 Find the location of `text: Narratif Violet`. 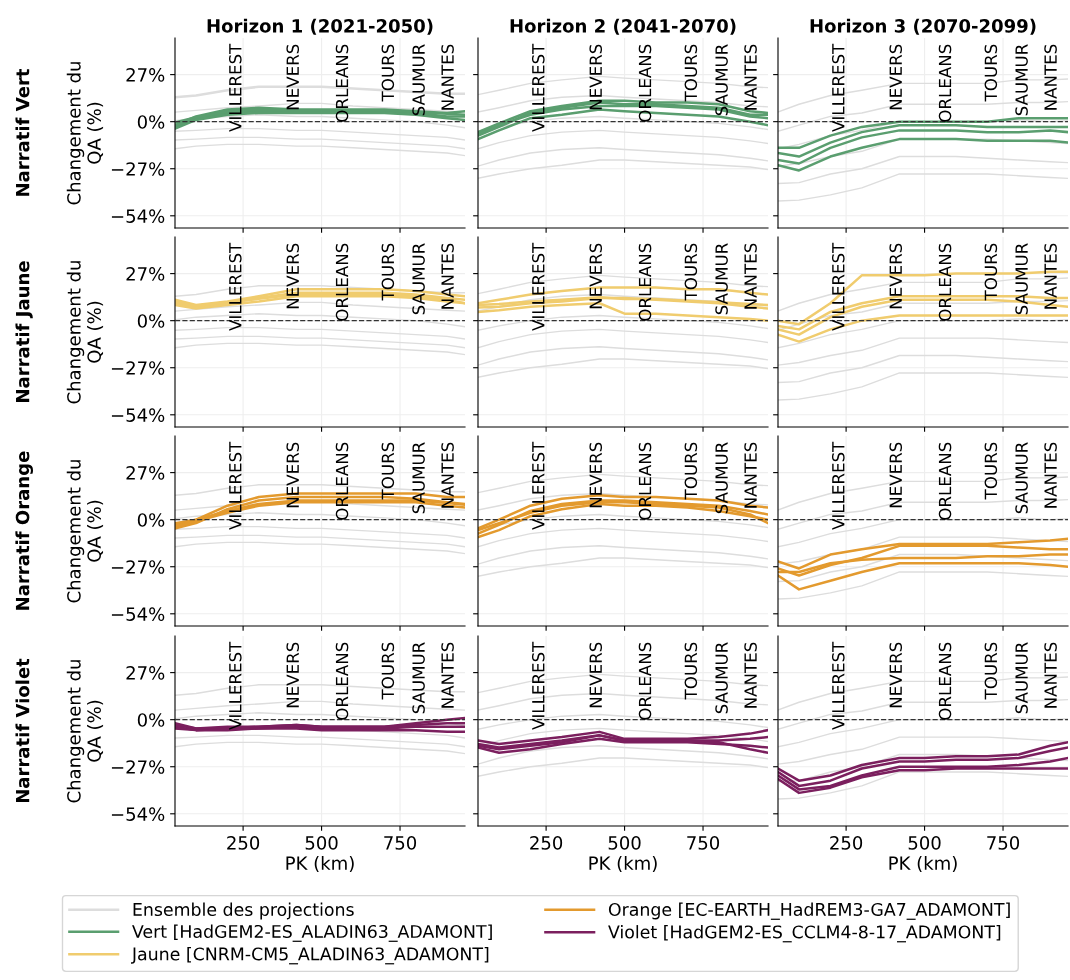

text: Narratif Violet is located at coordinates (22, 730).